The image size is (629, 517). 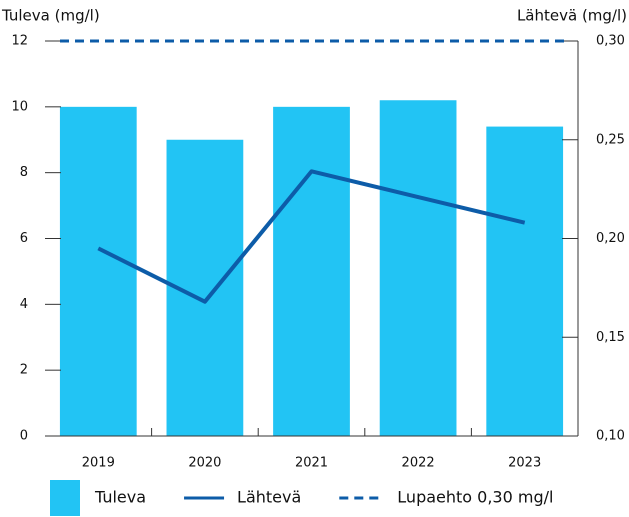 What do you see at coordinates (24, 172) in the screenshot?
I see `y-tick-label: 8` at bounding box center [24, 172].